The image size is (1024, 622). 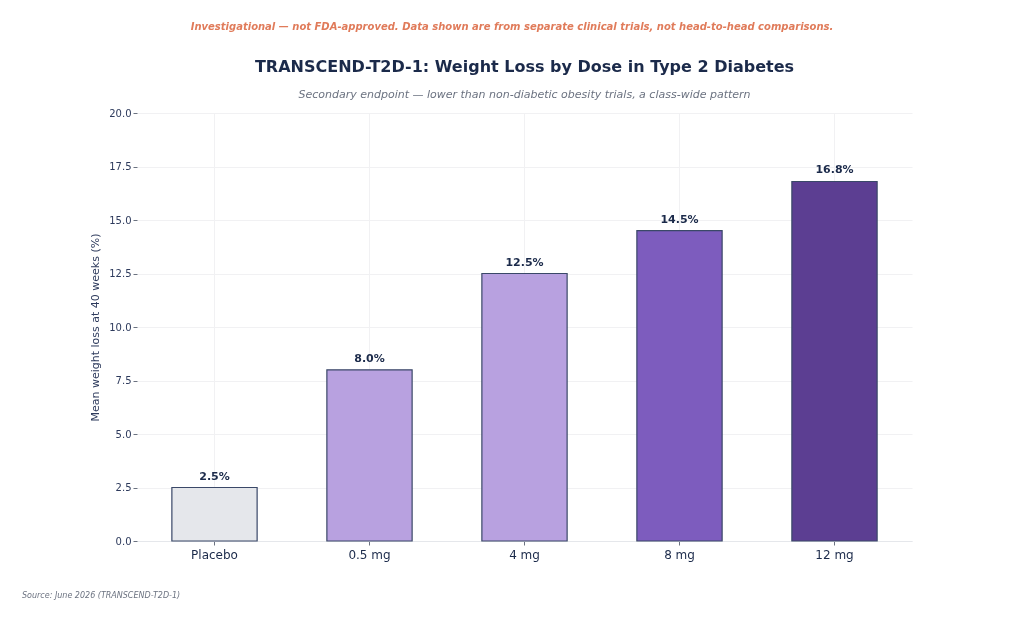 I want to click on chart-subtitle: Secondary endpoint — lower than non-diabetic obesity trials, a class-wide pattern, so click(x=524, y=94).